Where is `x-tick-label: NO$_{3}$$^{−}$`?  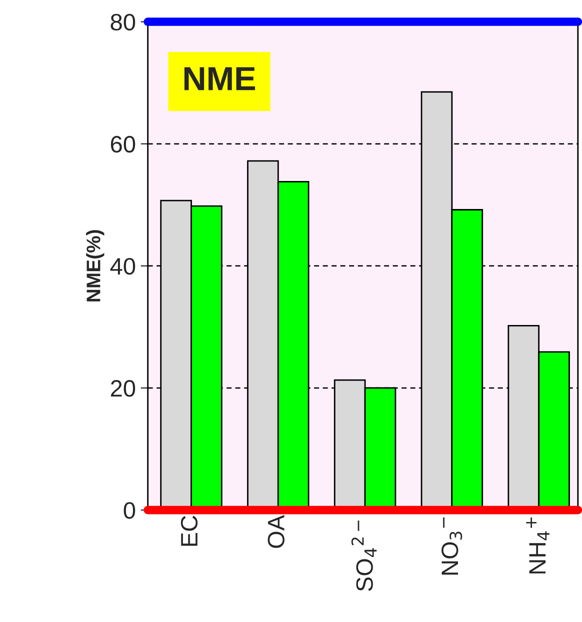
x-tick-label: NO$_{3}$$^{−}$ is located at coordinates (452, 546).